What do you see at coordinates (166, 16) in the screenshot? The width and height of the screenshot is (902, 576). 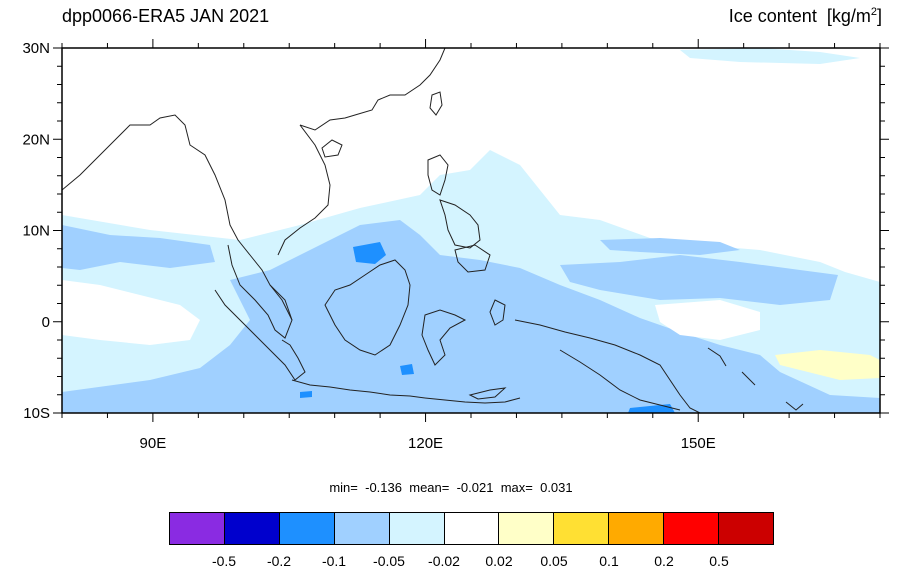 I see `plot-title: dpp0066-ERA5 JAN 2021` at bounding box center [166, 16].